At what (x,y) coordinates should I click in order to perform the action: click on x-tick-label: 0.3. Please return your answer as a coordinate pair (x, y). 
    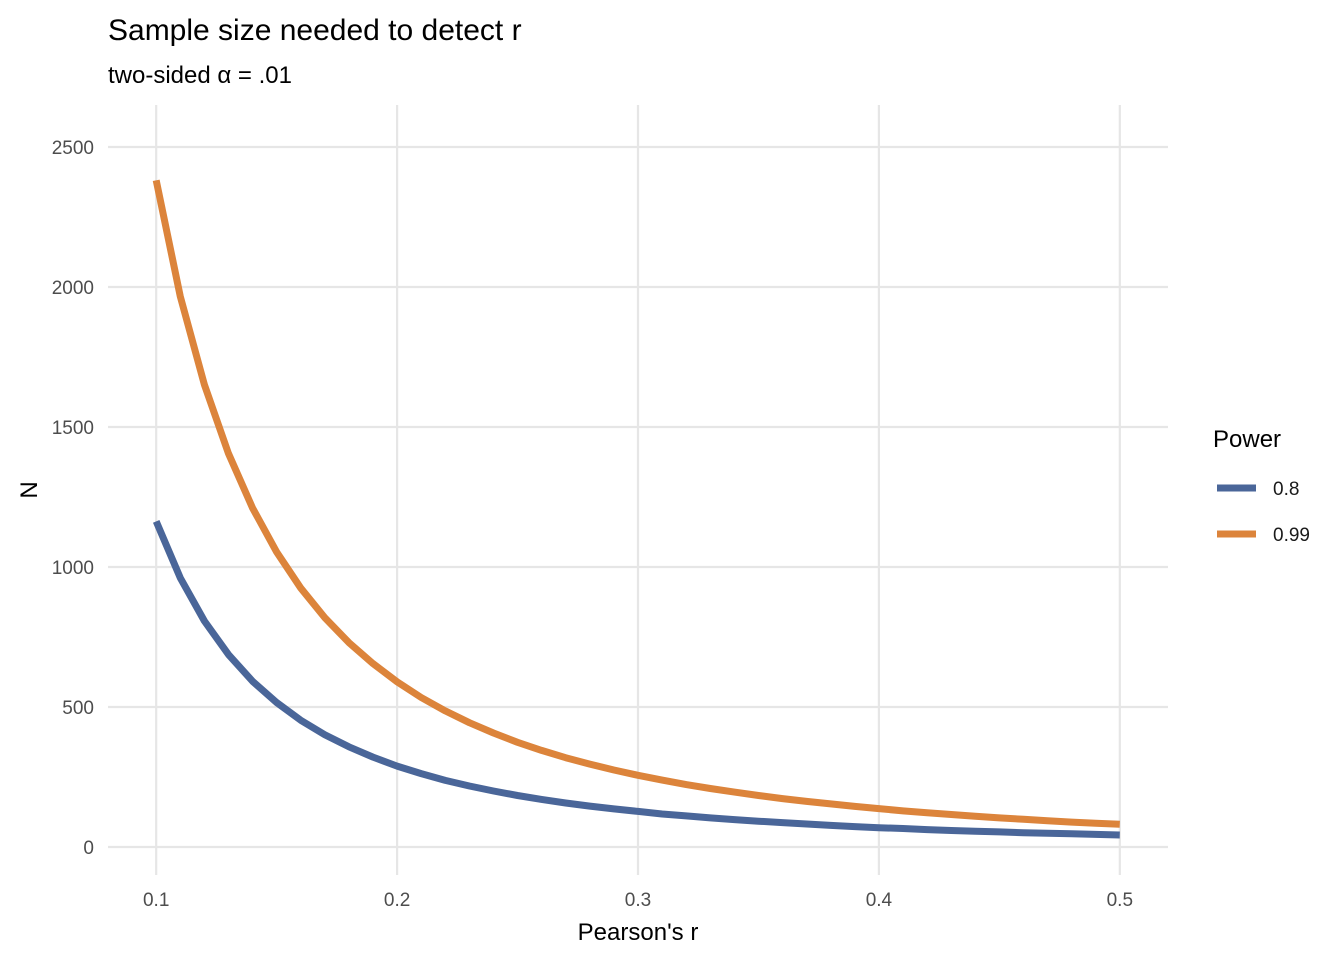
    Looking at the image, I should click on (638, 900).